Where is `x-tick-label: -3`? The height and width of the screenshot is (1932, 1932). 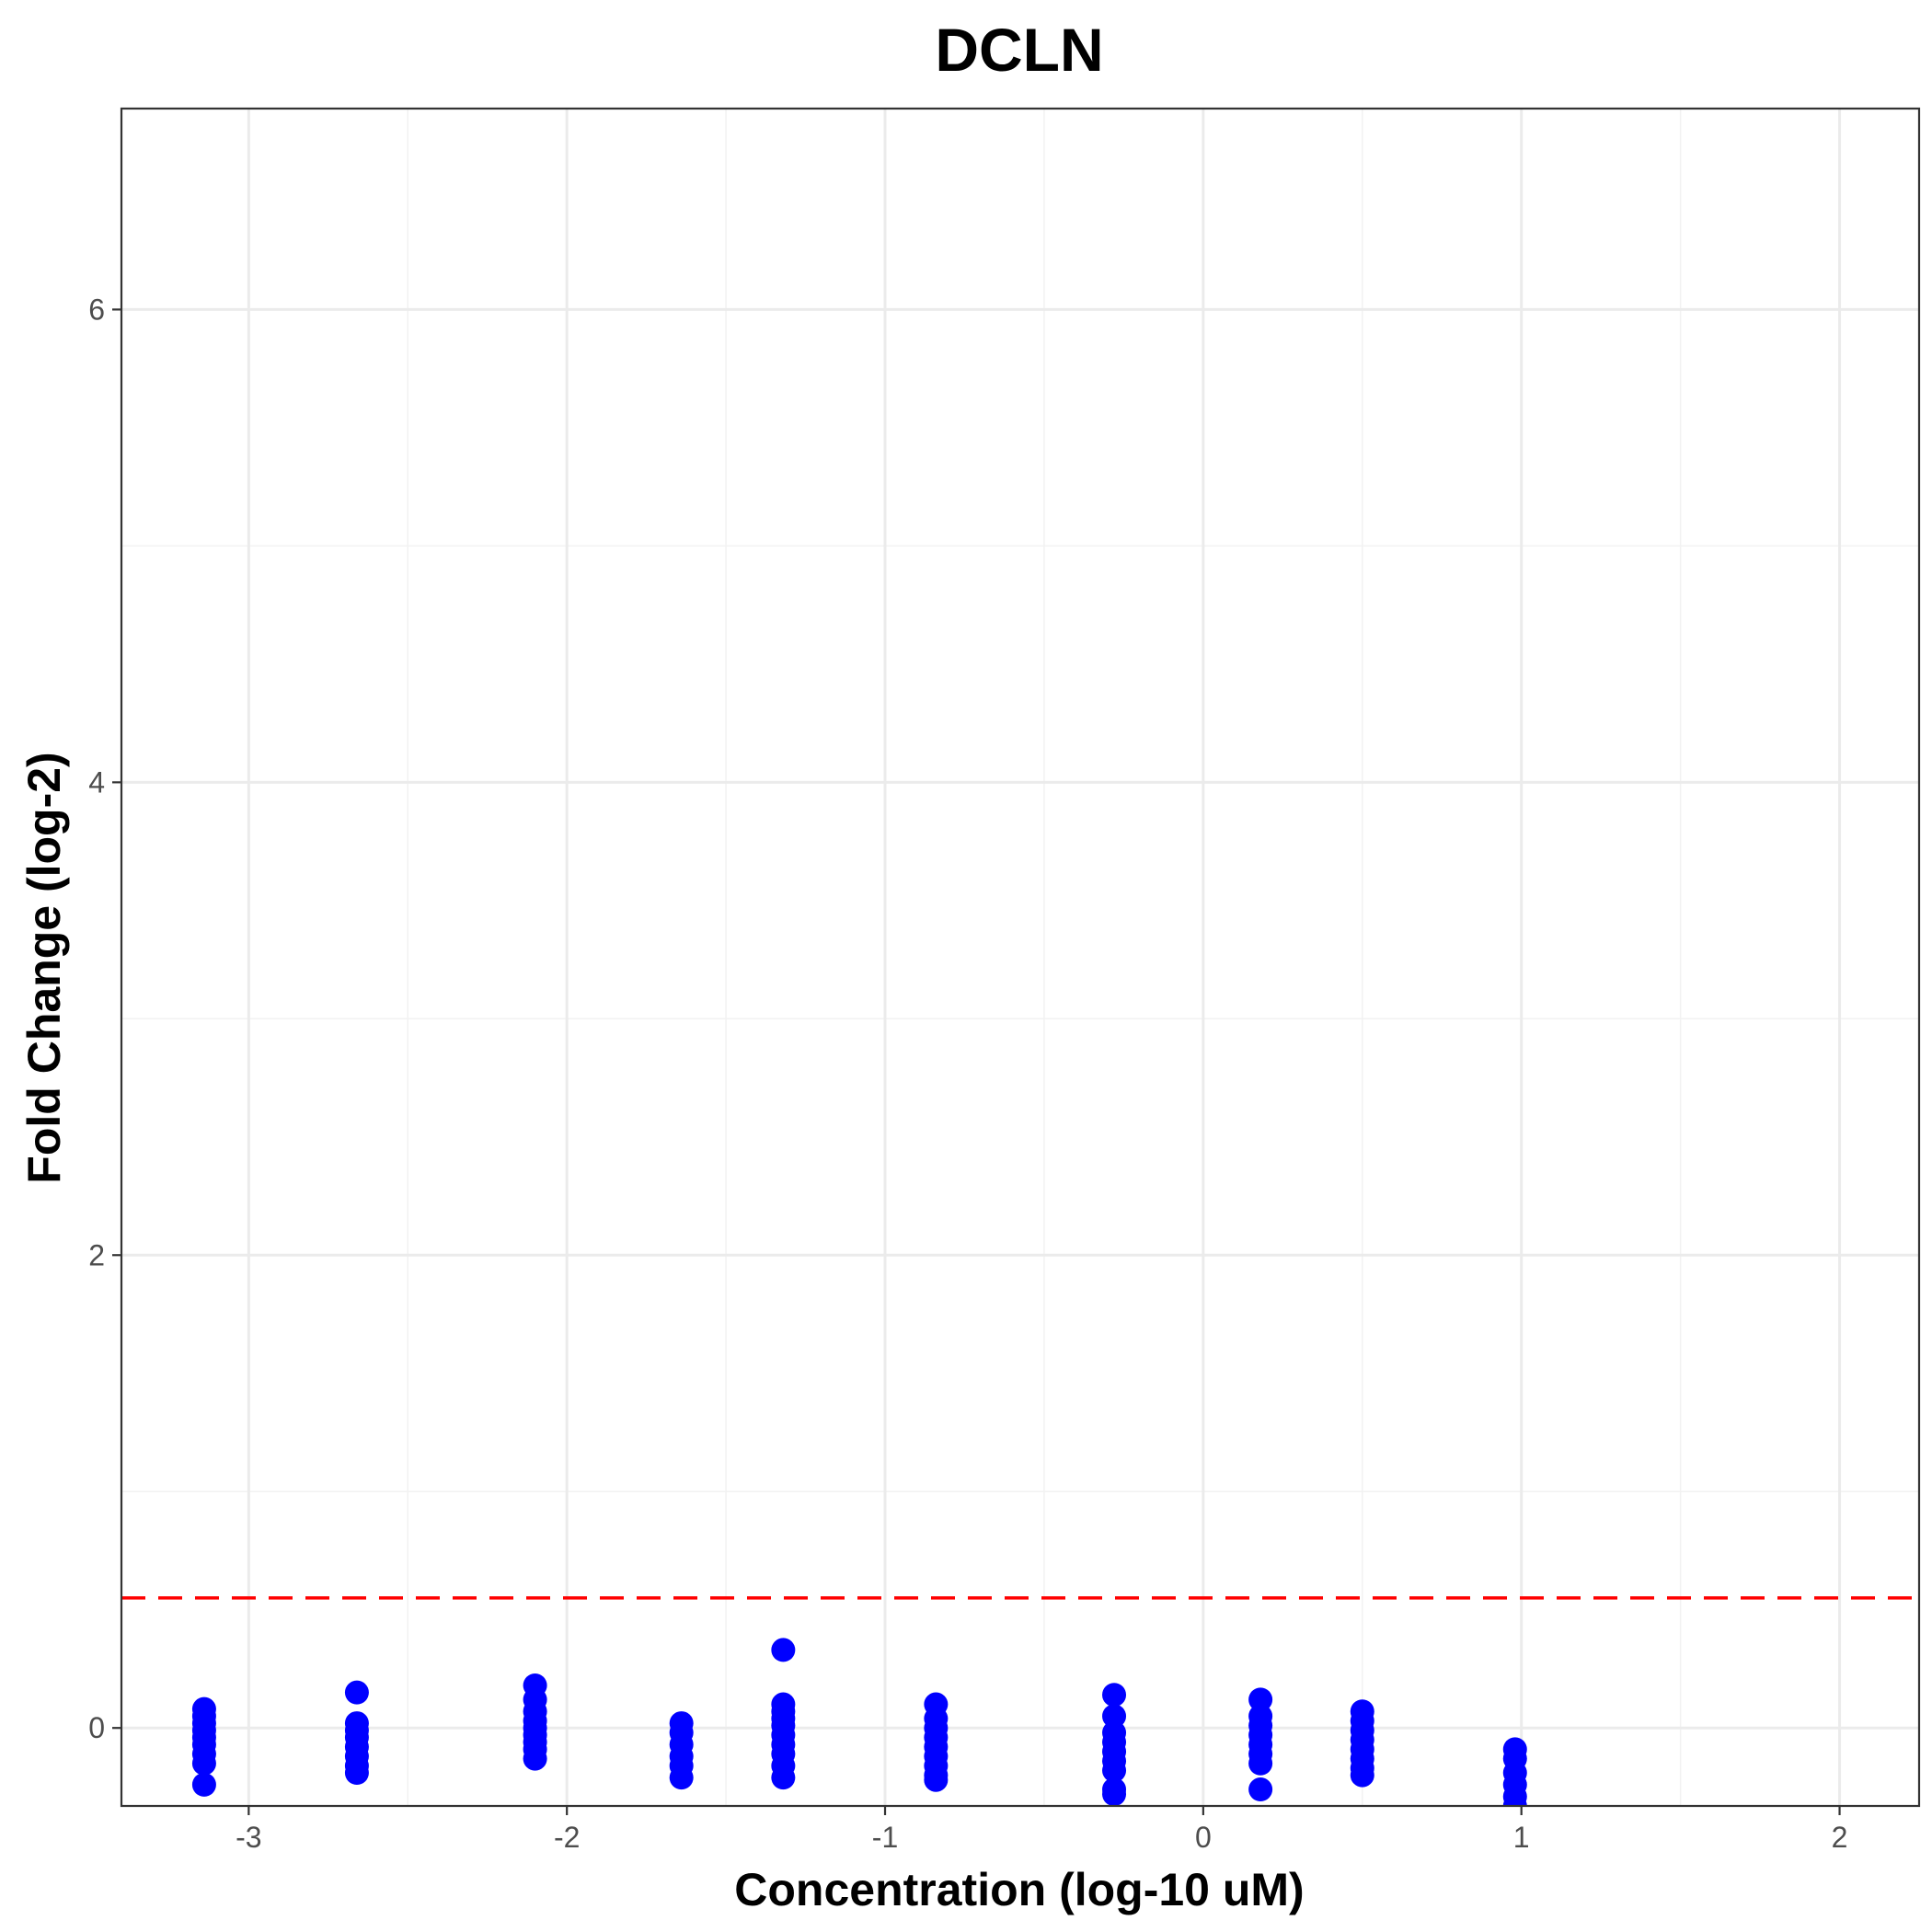 x-tick-label: -3 is located at coordinates (248, 1837).